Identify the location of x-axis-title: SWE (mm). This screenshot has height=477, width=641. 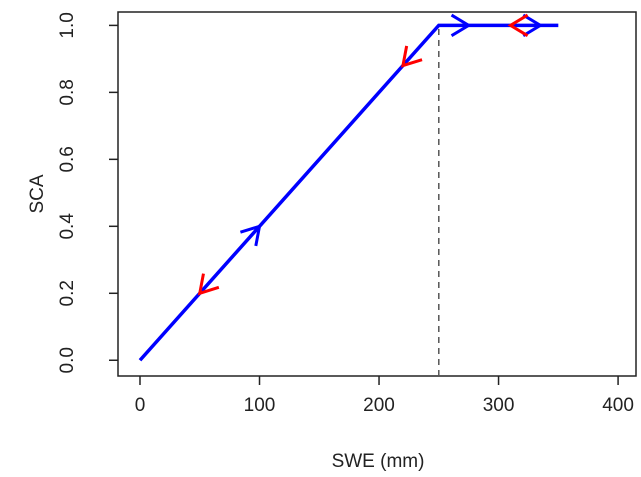
(378, 461).